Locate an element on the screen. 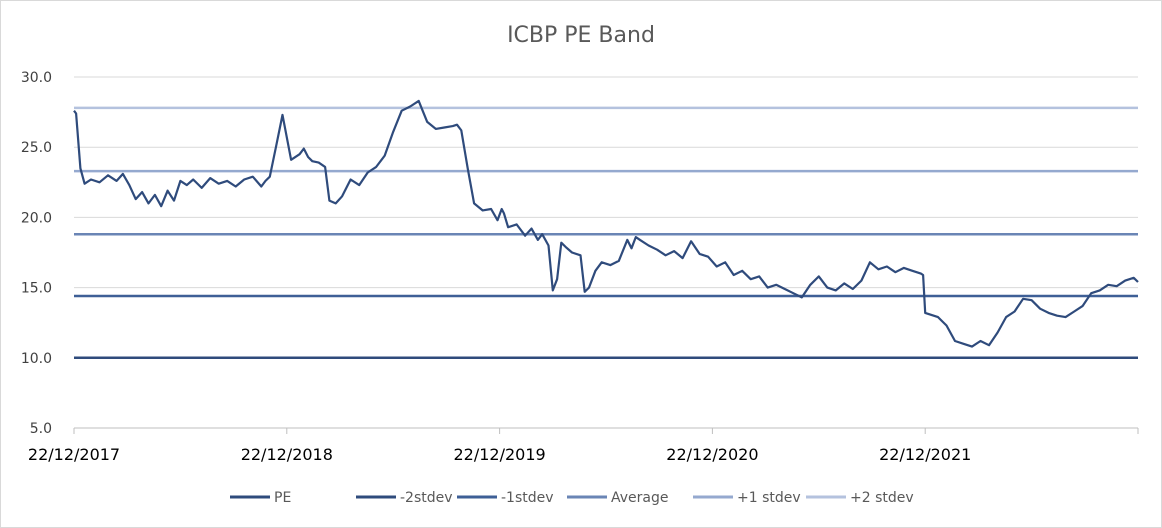 The width and height of the screenshot is (1162, 528). x-tick-label: 22/12/2020 is located at coordinates (712, 454).